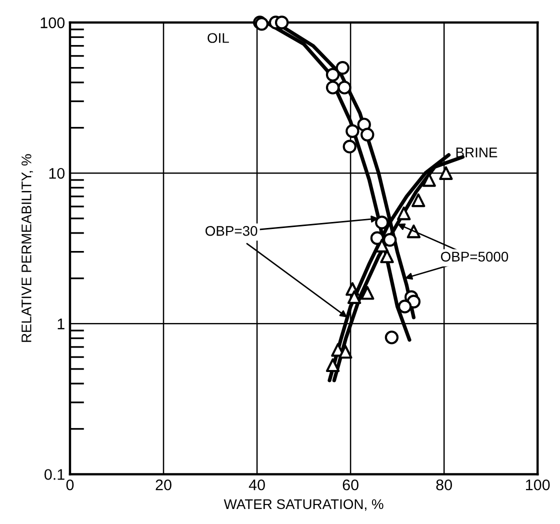 This screenshot has width=560, height=524. I want to click on x-tick-label: 100, so click(538, 484).